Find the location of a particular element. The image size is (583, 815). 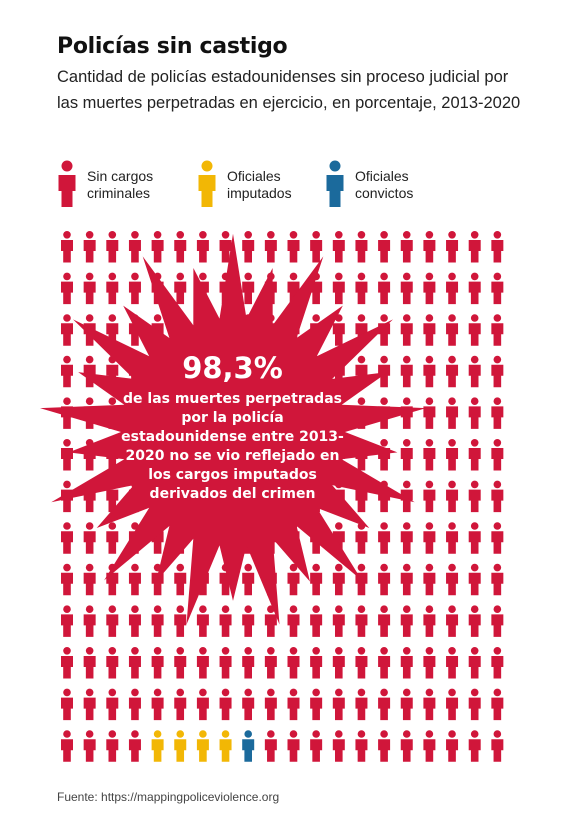

icon-imputado is located at coordinates (225, 746).